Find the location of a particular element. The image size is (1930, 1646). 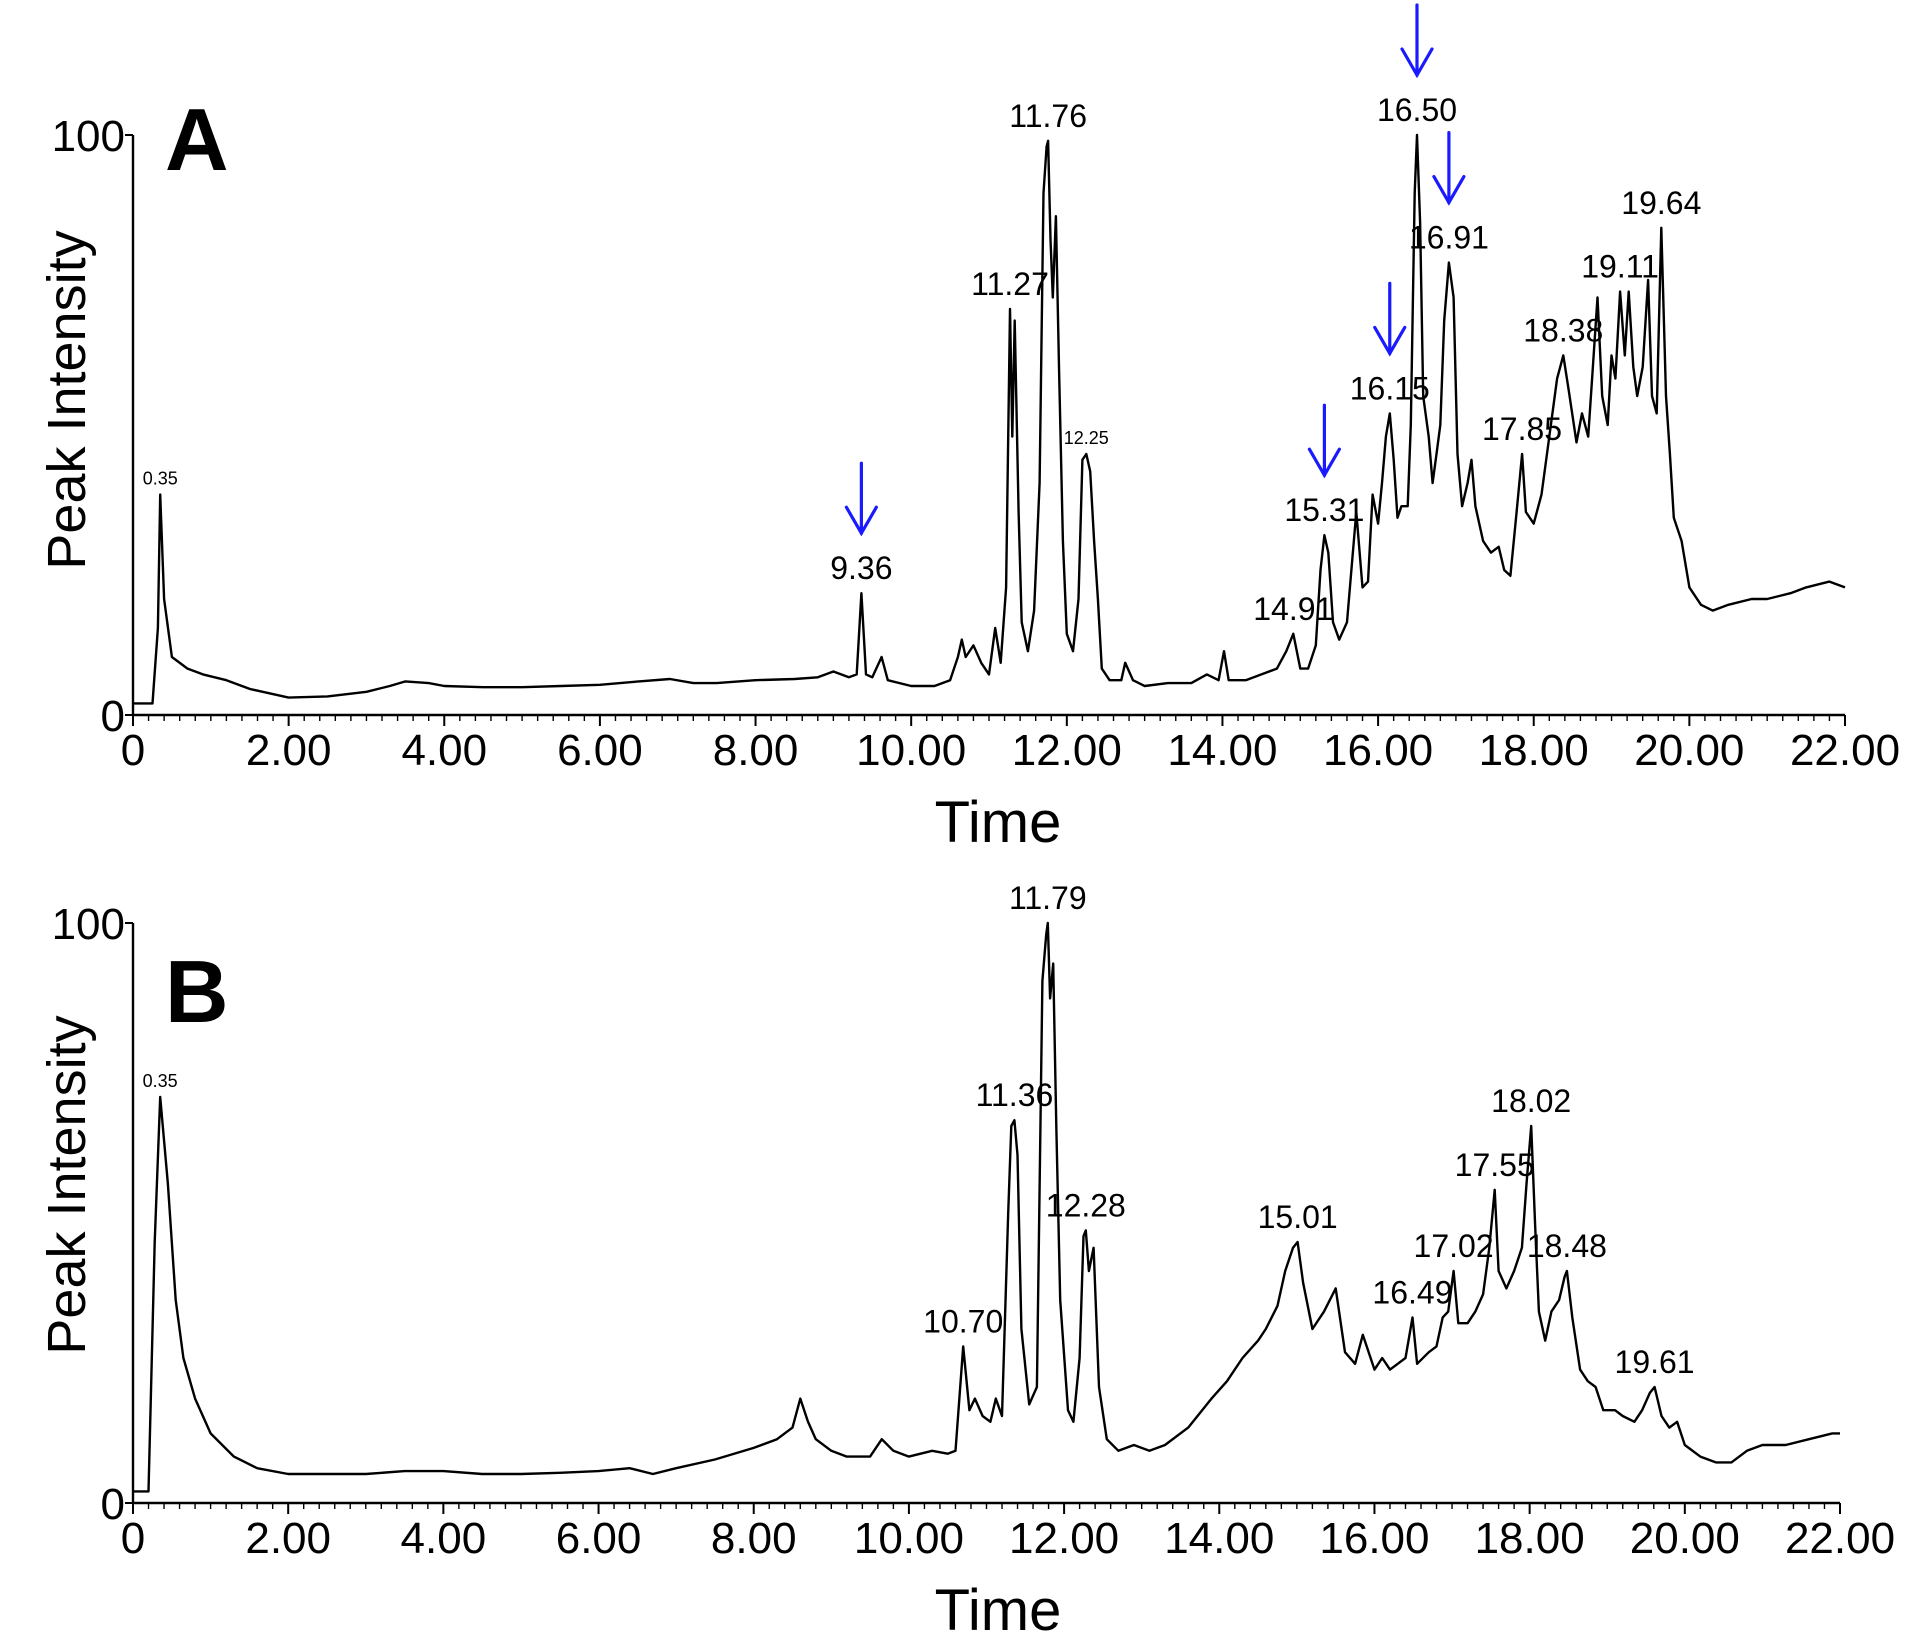

peak-label: 16.49 is located at coordinates (1412, 1292).